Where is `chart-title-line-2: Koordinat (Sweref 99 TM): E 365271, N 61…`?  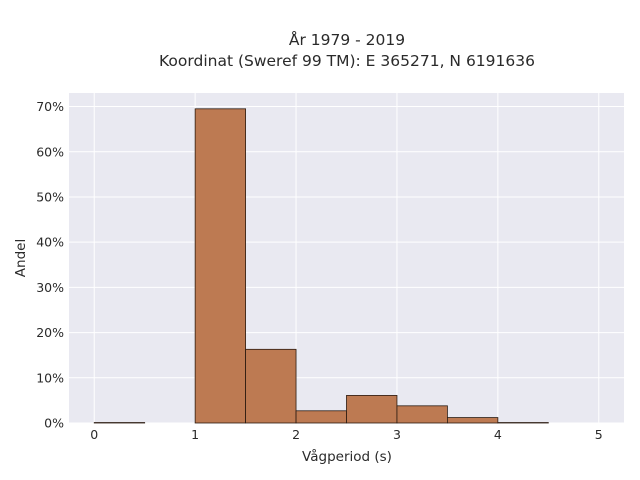
chart-title-line-2: Koordinat (Sweref 99 TM): E 365271, N 61… is located at coordinates (347, 61).